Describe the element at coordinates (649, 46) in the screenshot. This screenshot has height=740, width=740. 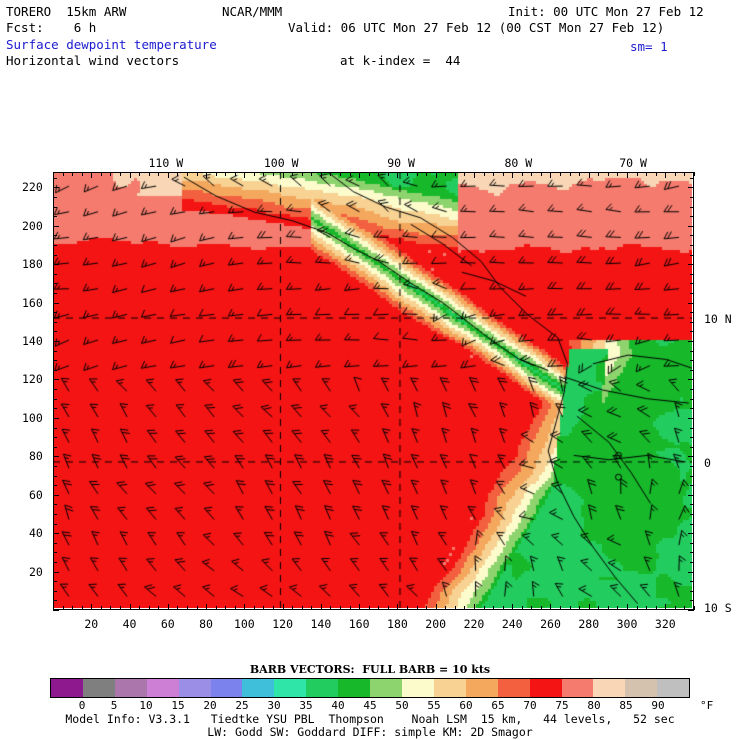
I see `smoothing-label: sm= 1` at that location.